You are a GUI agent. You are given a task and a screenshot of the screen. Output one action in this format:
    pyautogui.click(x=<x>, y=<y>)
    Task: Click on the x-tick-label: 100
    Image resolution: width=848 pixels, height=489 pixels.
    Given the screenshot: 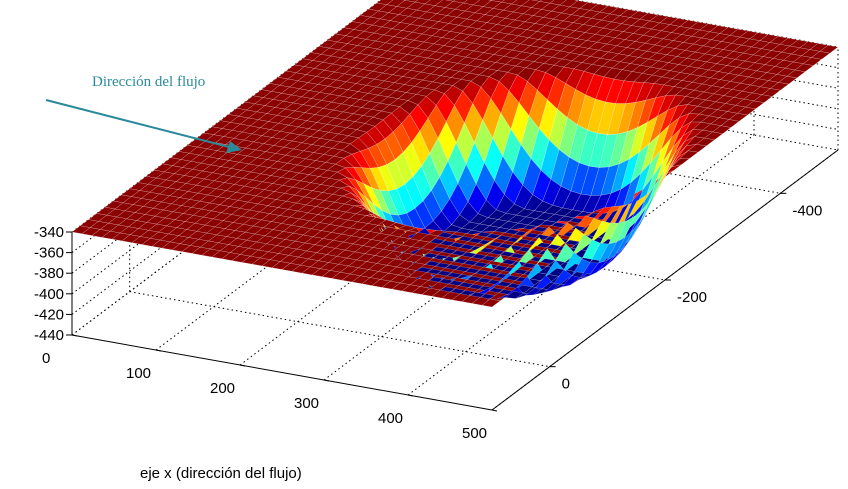 What is the action you would take?
    pyautogui.click(x=138, y=373)
    